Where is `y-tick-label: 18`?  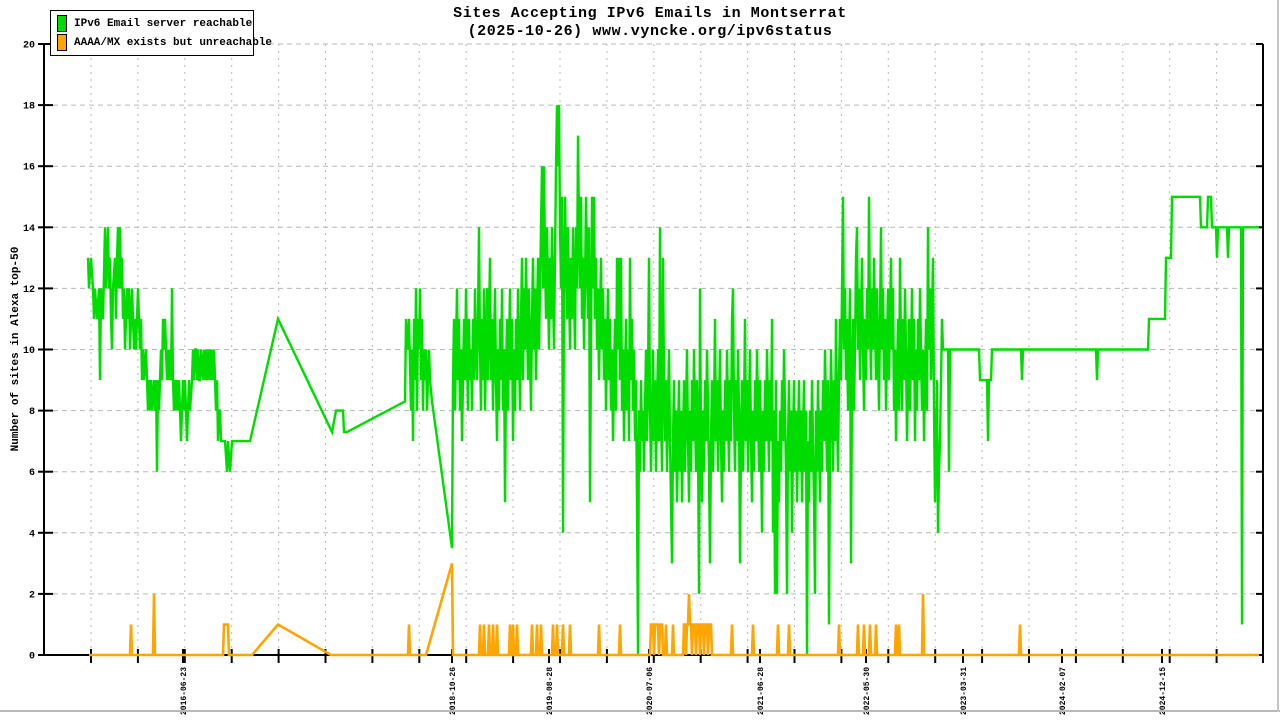
y-tick-label: 18 is located at coordinates (29, 107).